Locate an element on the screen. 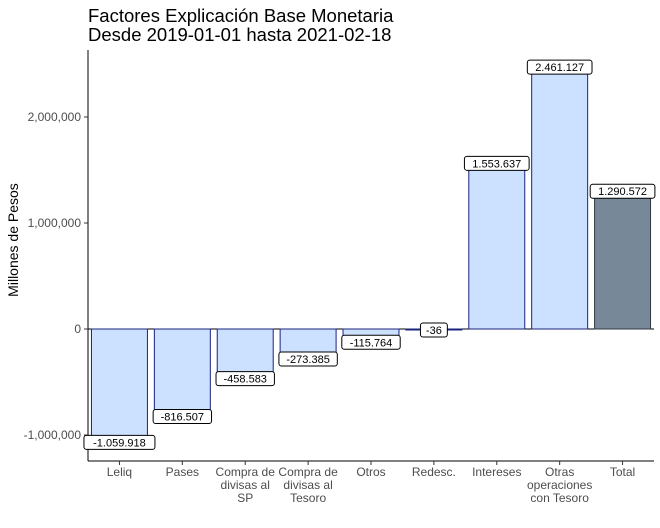 This screenshot has width=660, height=528. x-tick-label: Leliq is located at coordinates (119, 472).